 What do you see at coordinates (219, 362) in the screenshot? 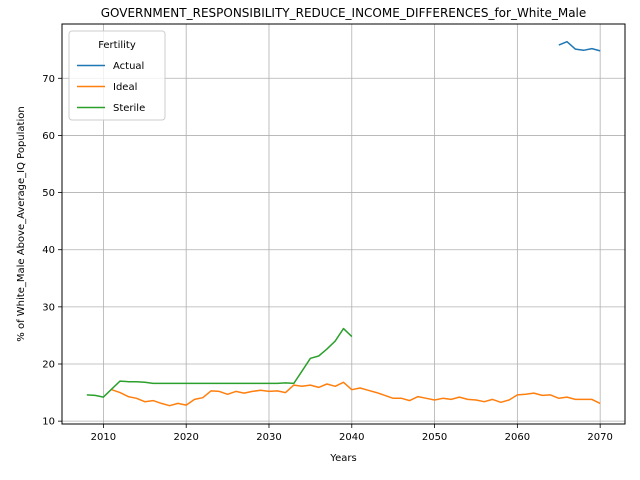
I see `series-line-sterile` at bounding box center [219, 362].